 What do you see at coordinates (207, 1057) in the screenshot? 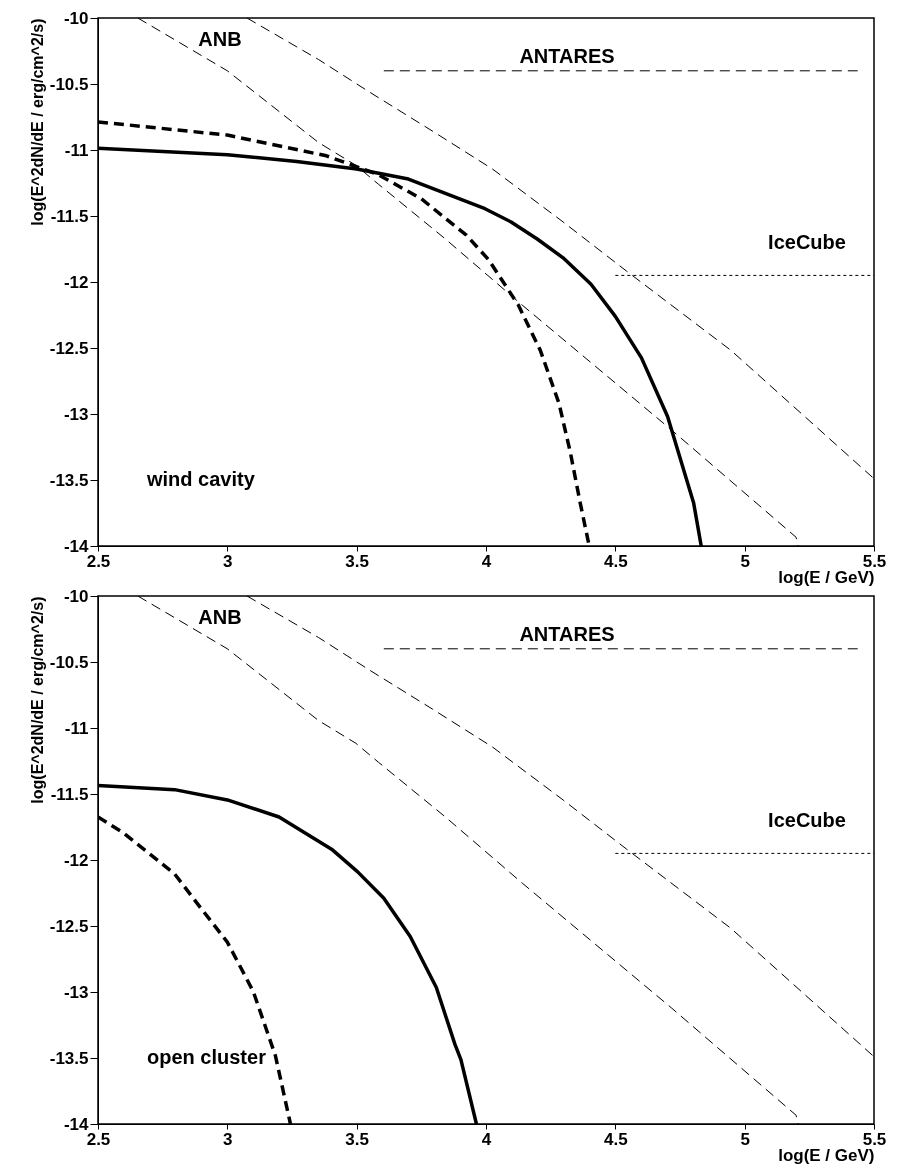
I see `annotation: open cluster` at bounding box center [207, 1057].